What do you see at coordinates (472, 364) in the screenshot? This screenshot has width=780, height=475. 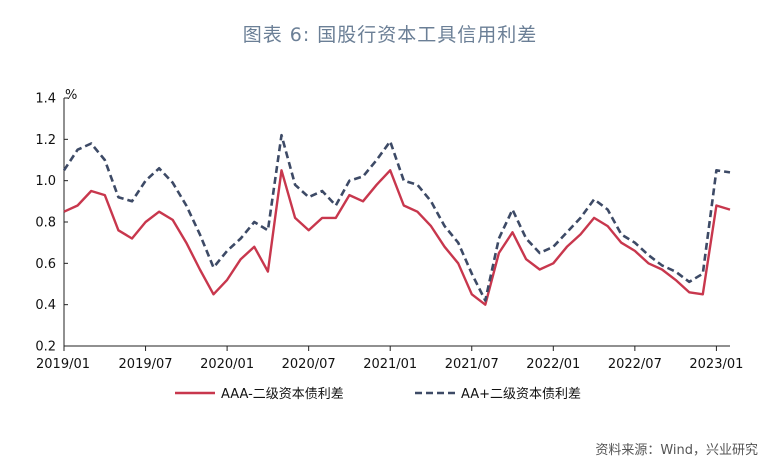 I see `x-tick-label: 2021/07` at bounding box center [472, 364].